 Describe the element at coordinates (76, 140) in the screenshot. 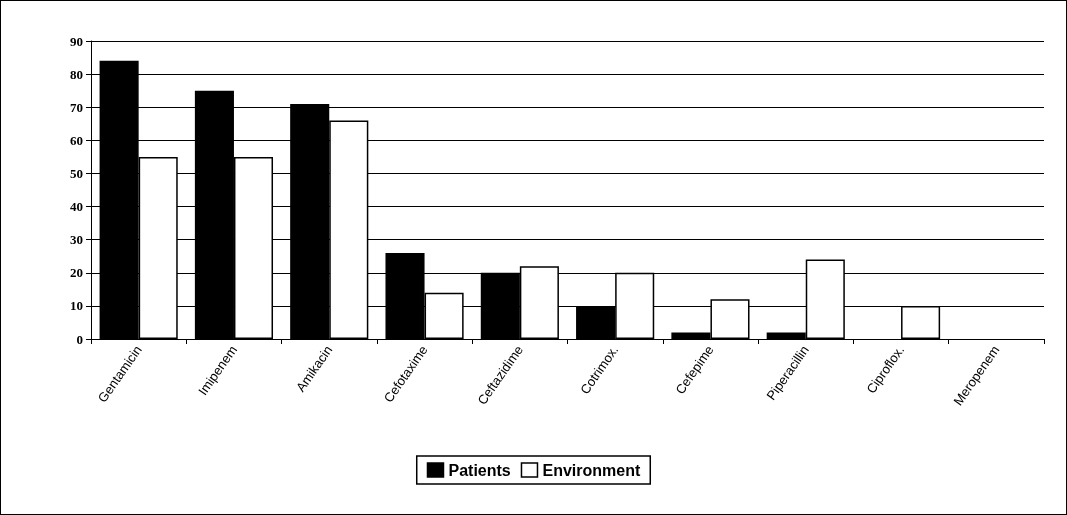

I see `y-tick-label: 60` at that location.